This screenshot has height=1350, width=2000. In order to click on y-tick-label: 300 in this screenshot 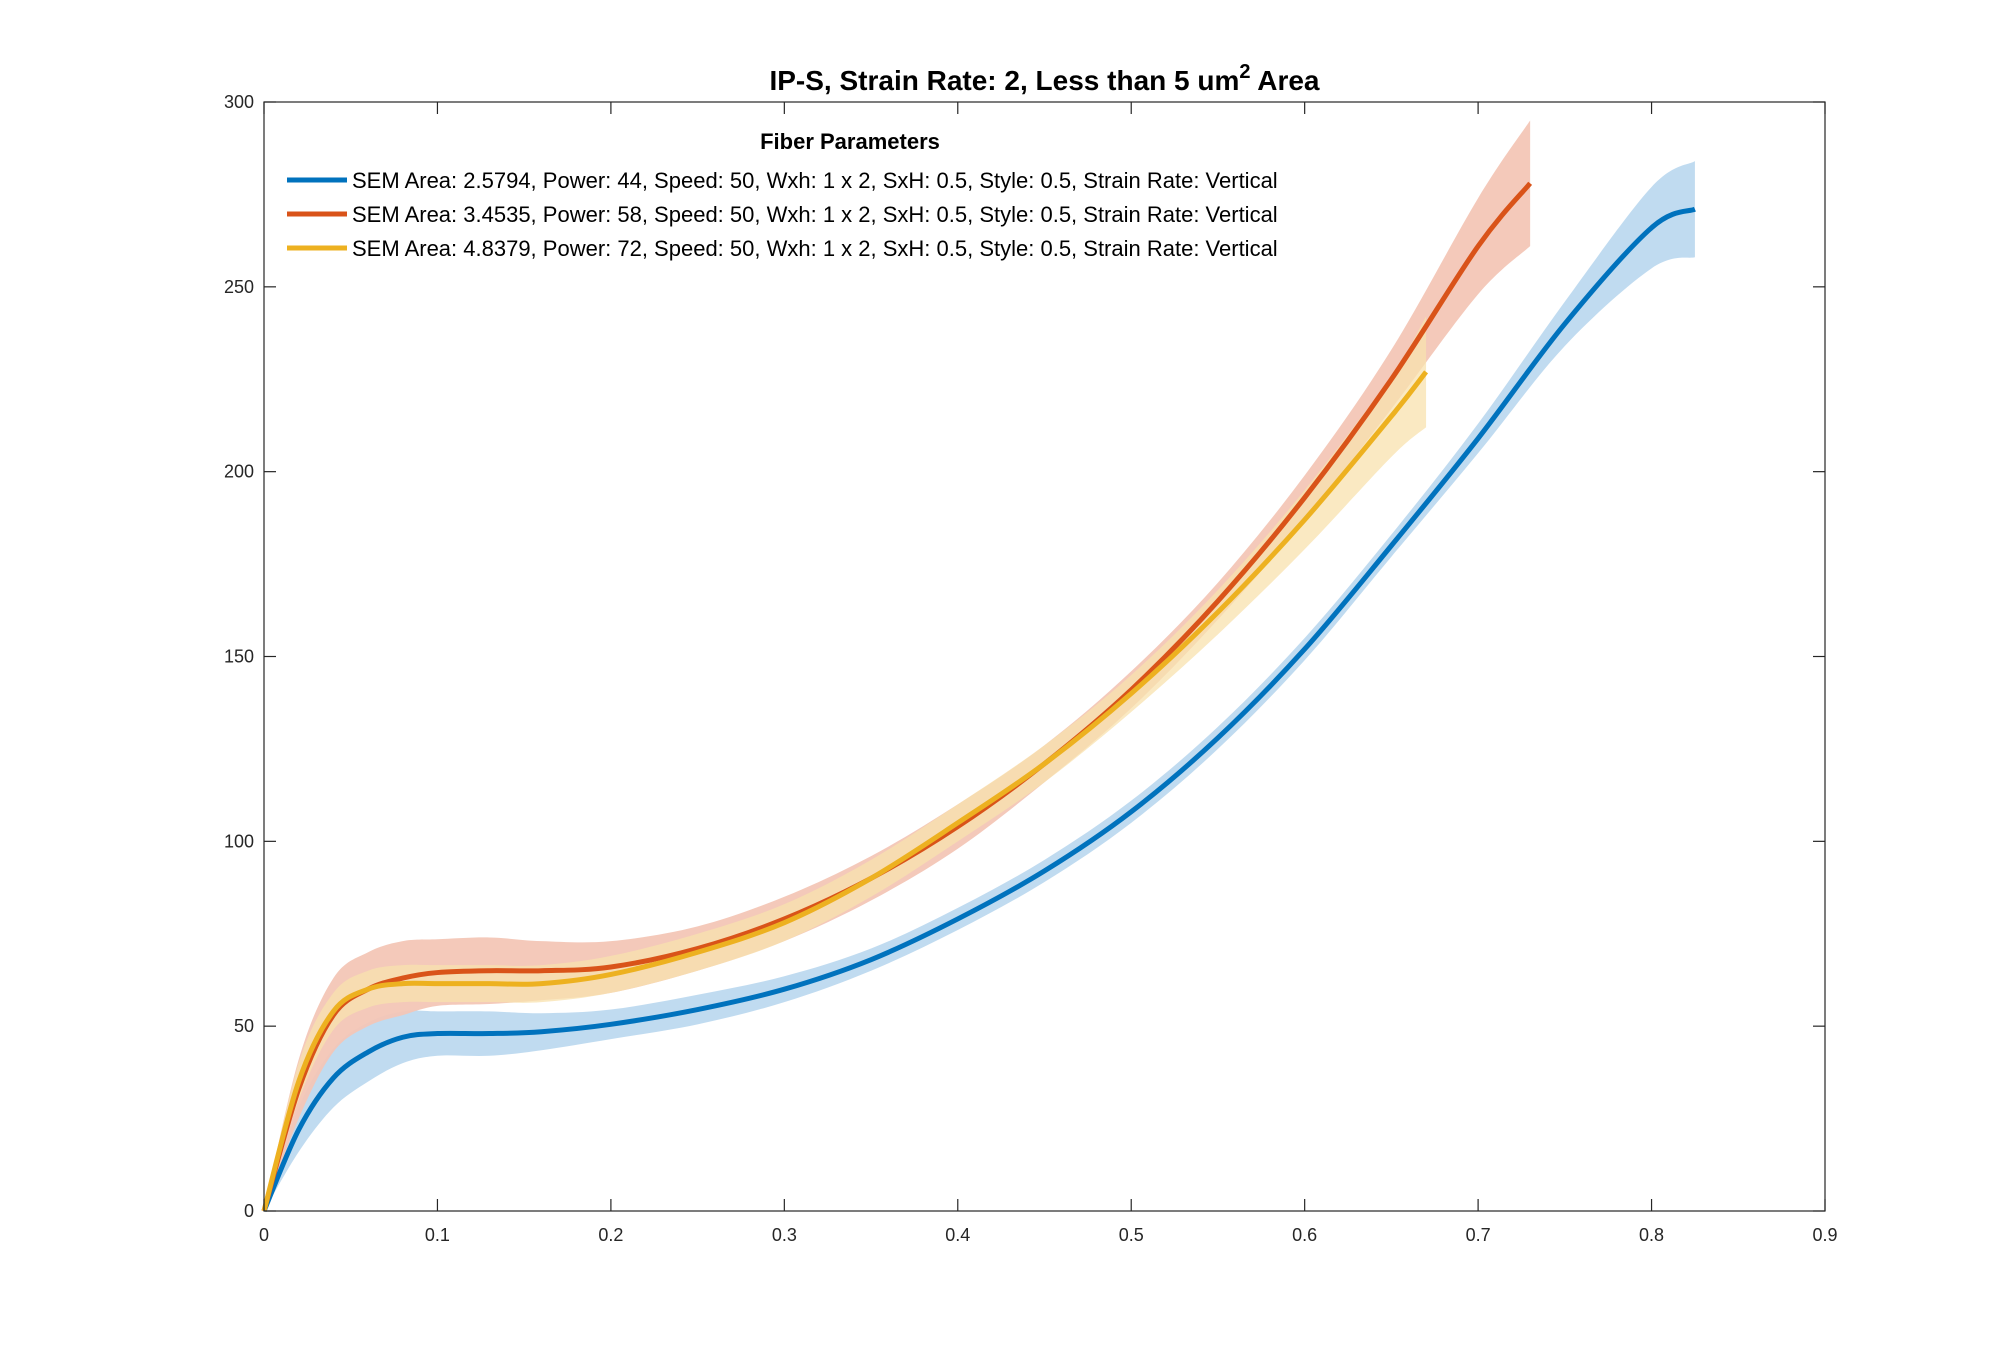, I will do `click(239, 102)`.